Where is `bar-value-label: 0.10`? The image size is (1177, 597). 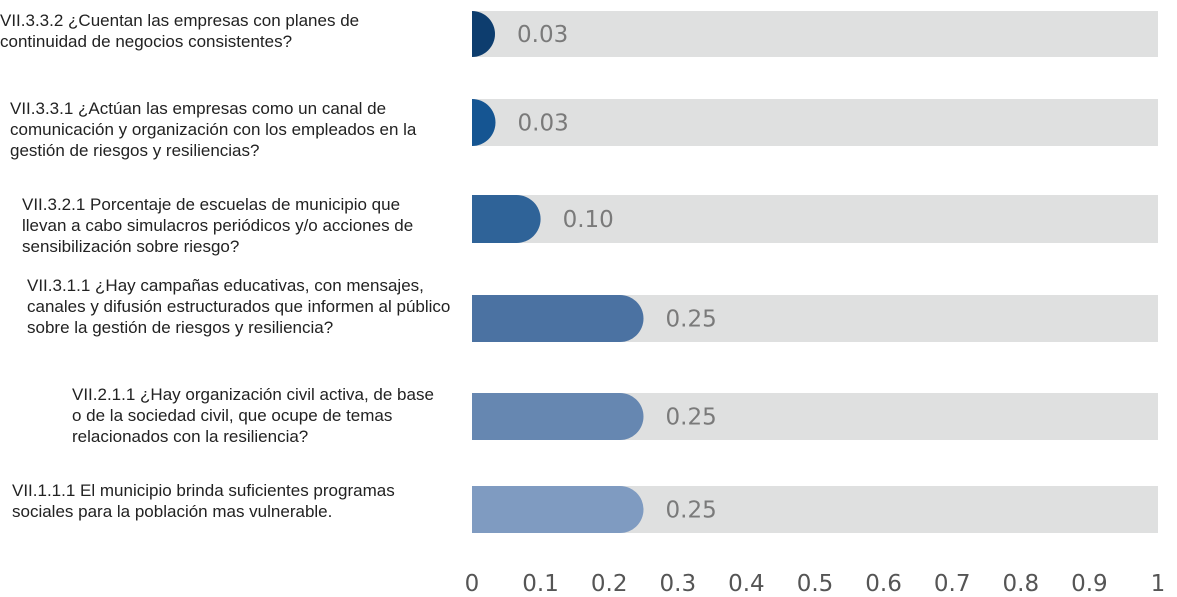 bar-value-label: 0.10 is located at coordinates (588, 220).